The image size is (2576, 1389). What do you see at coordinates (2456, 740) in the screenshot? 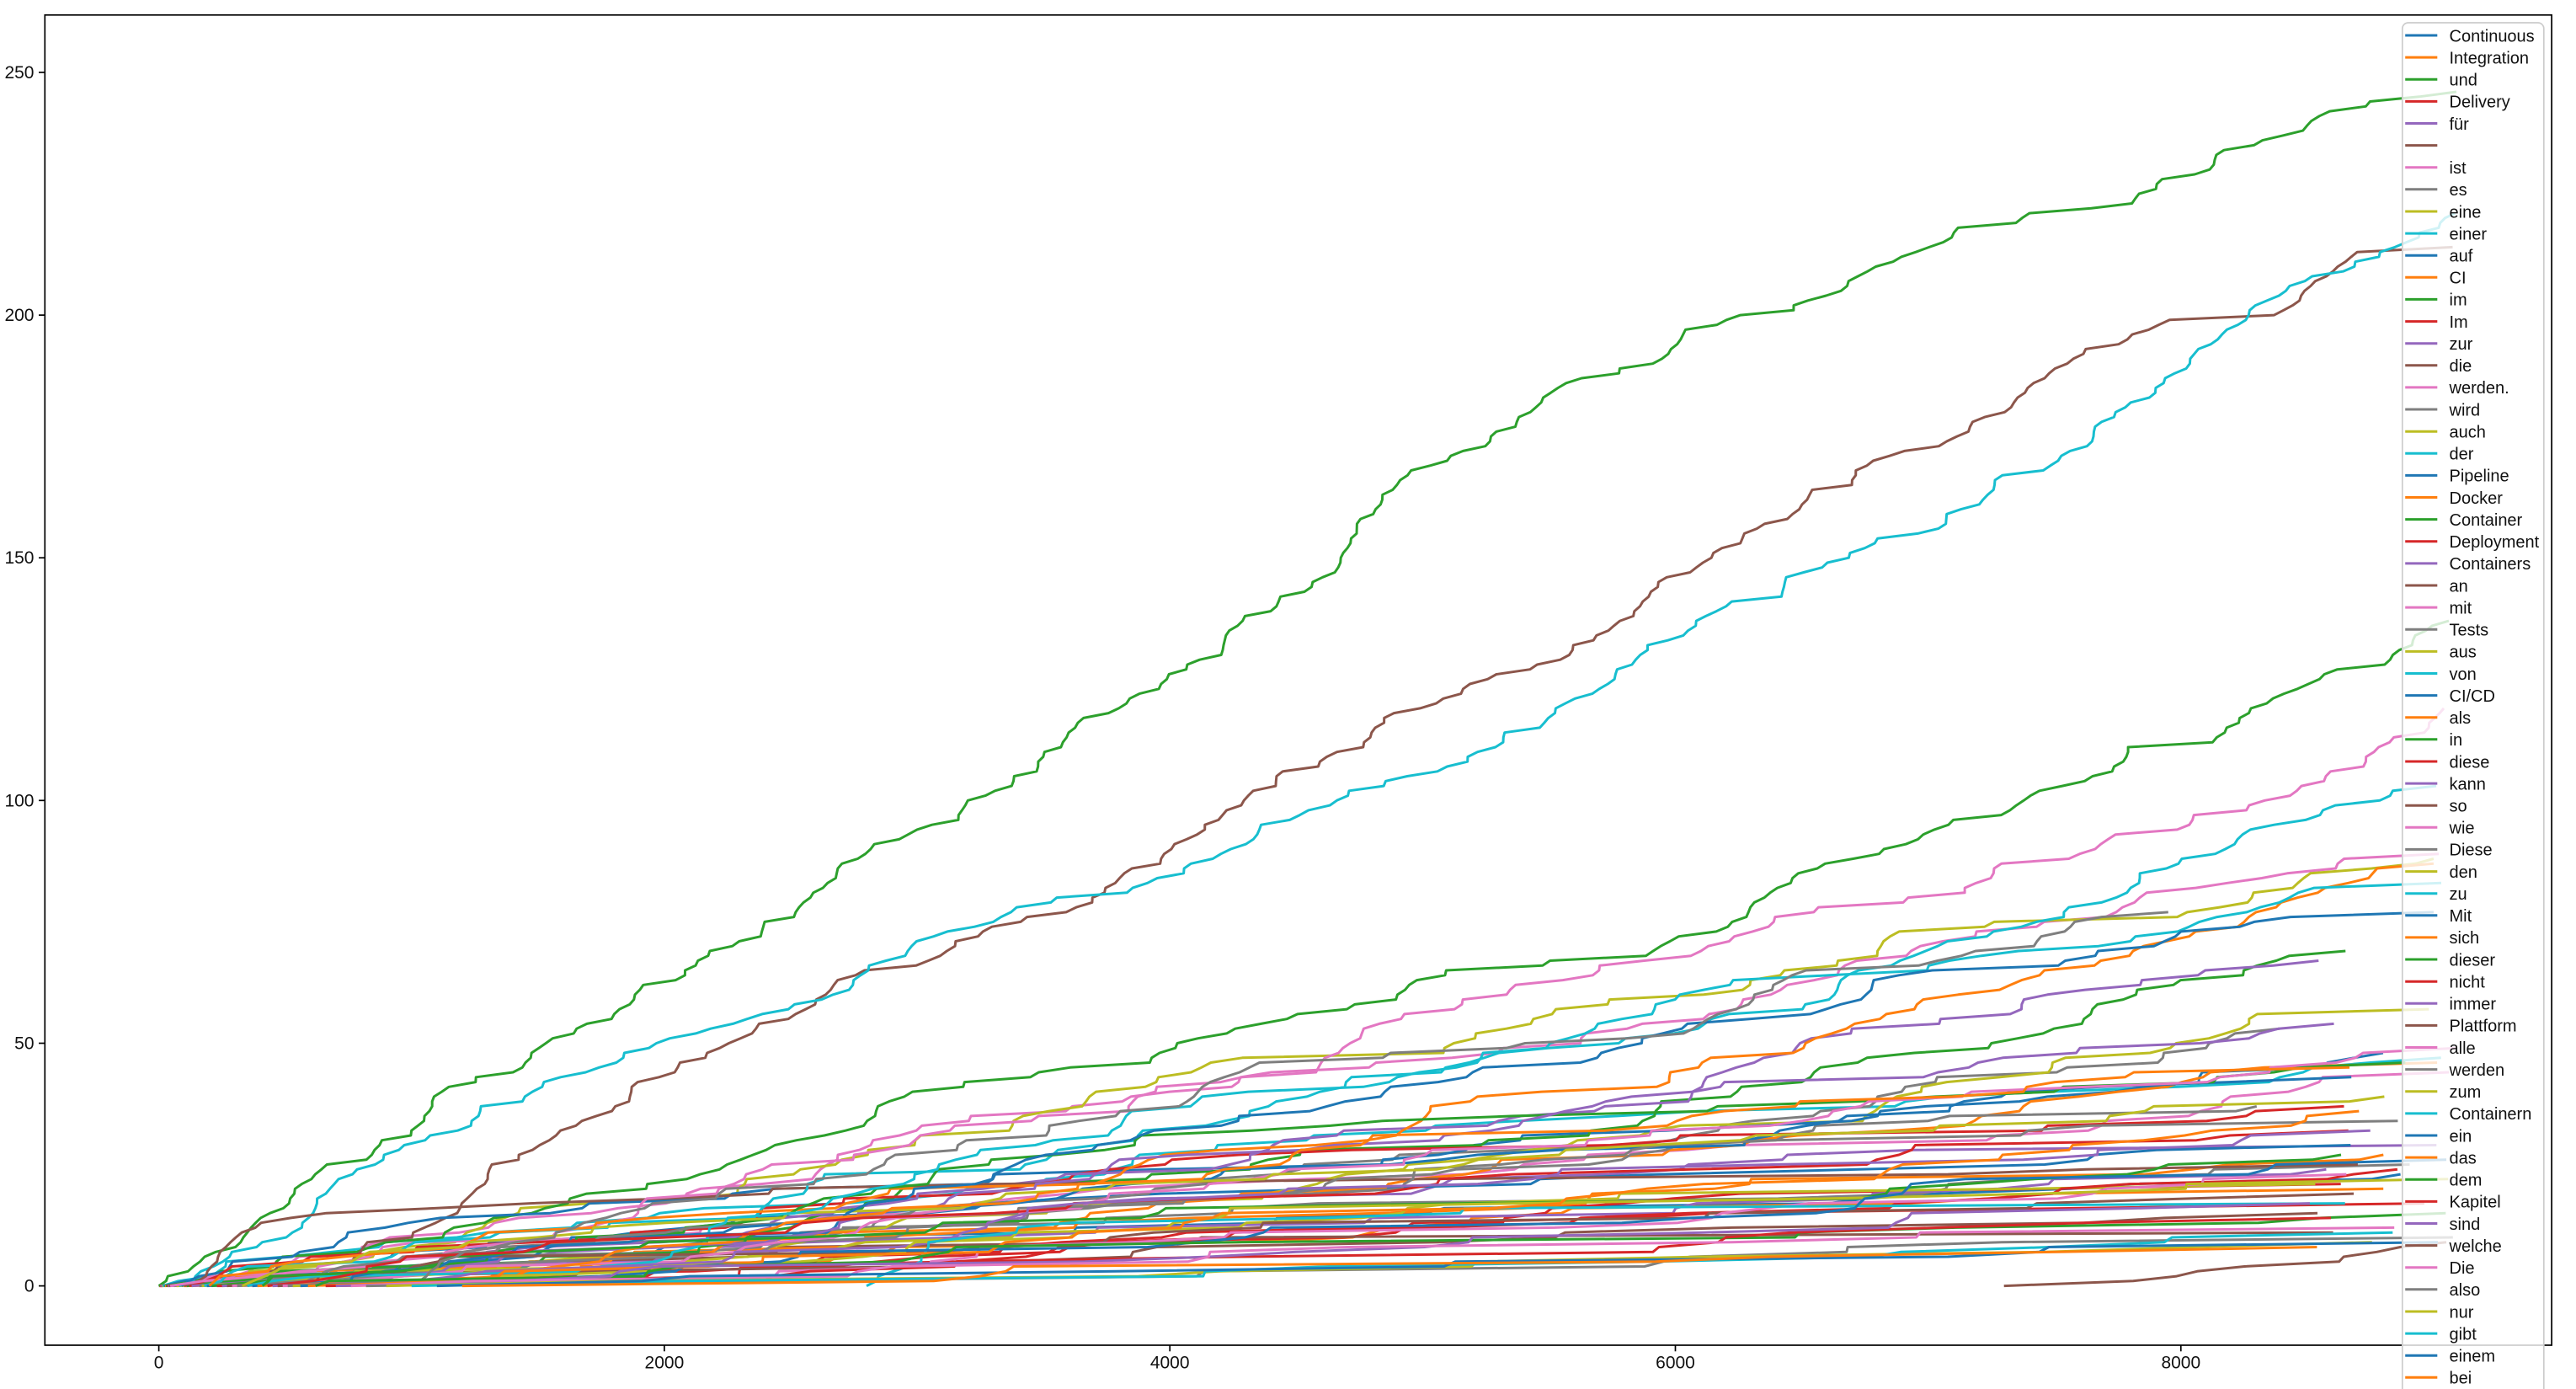
I see `svg-text: in` at bounding box center [2456, 740].